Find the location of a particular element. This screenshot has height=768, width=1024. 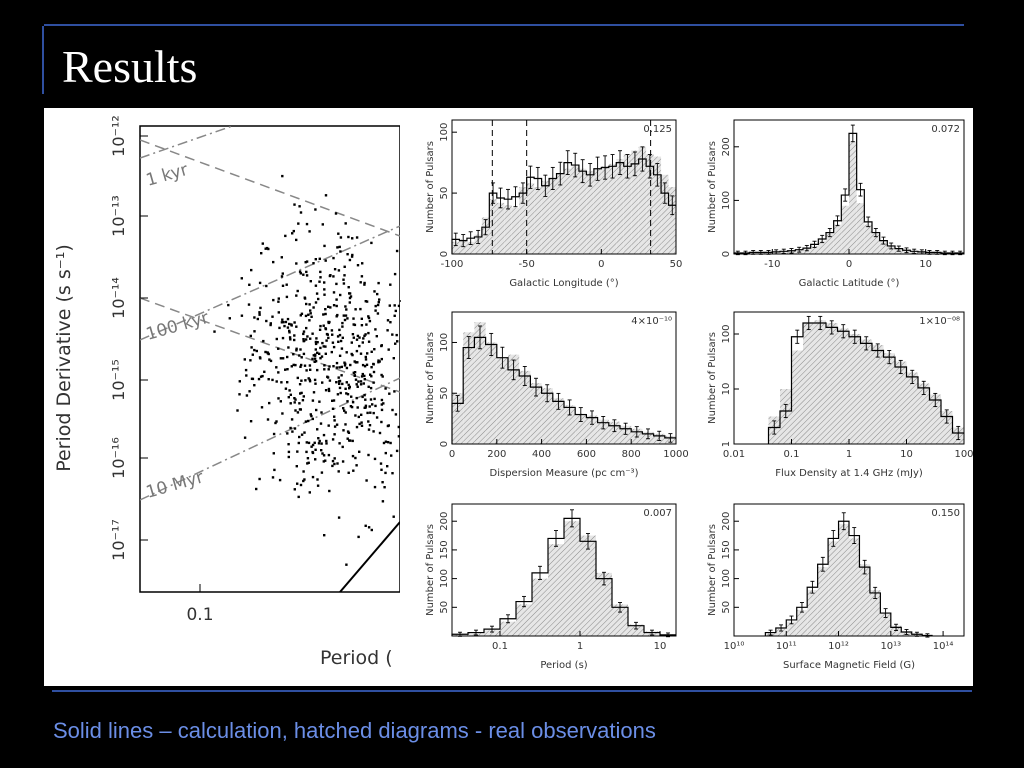

panel-corner-label: 1×10⁻⁰⁸ is located at coordinates (939, 321).